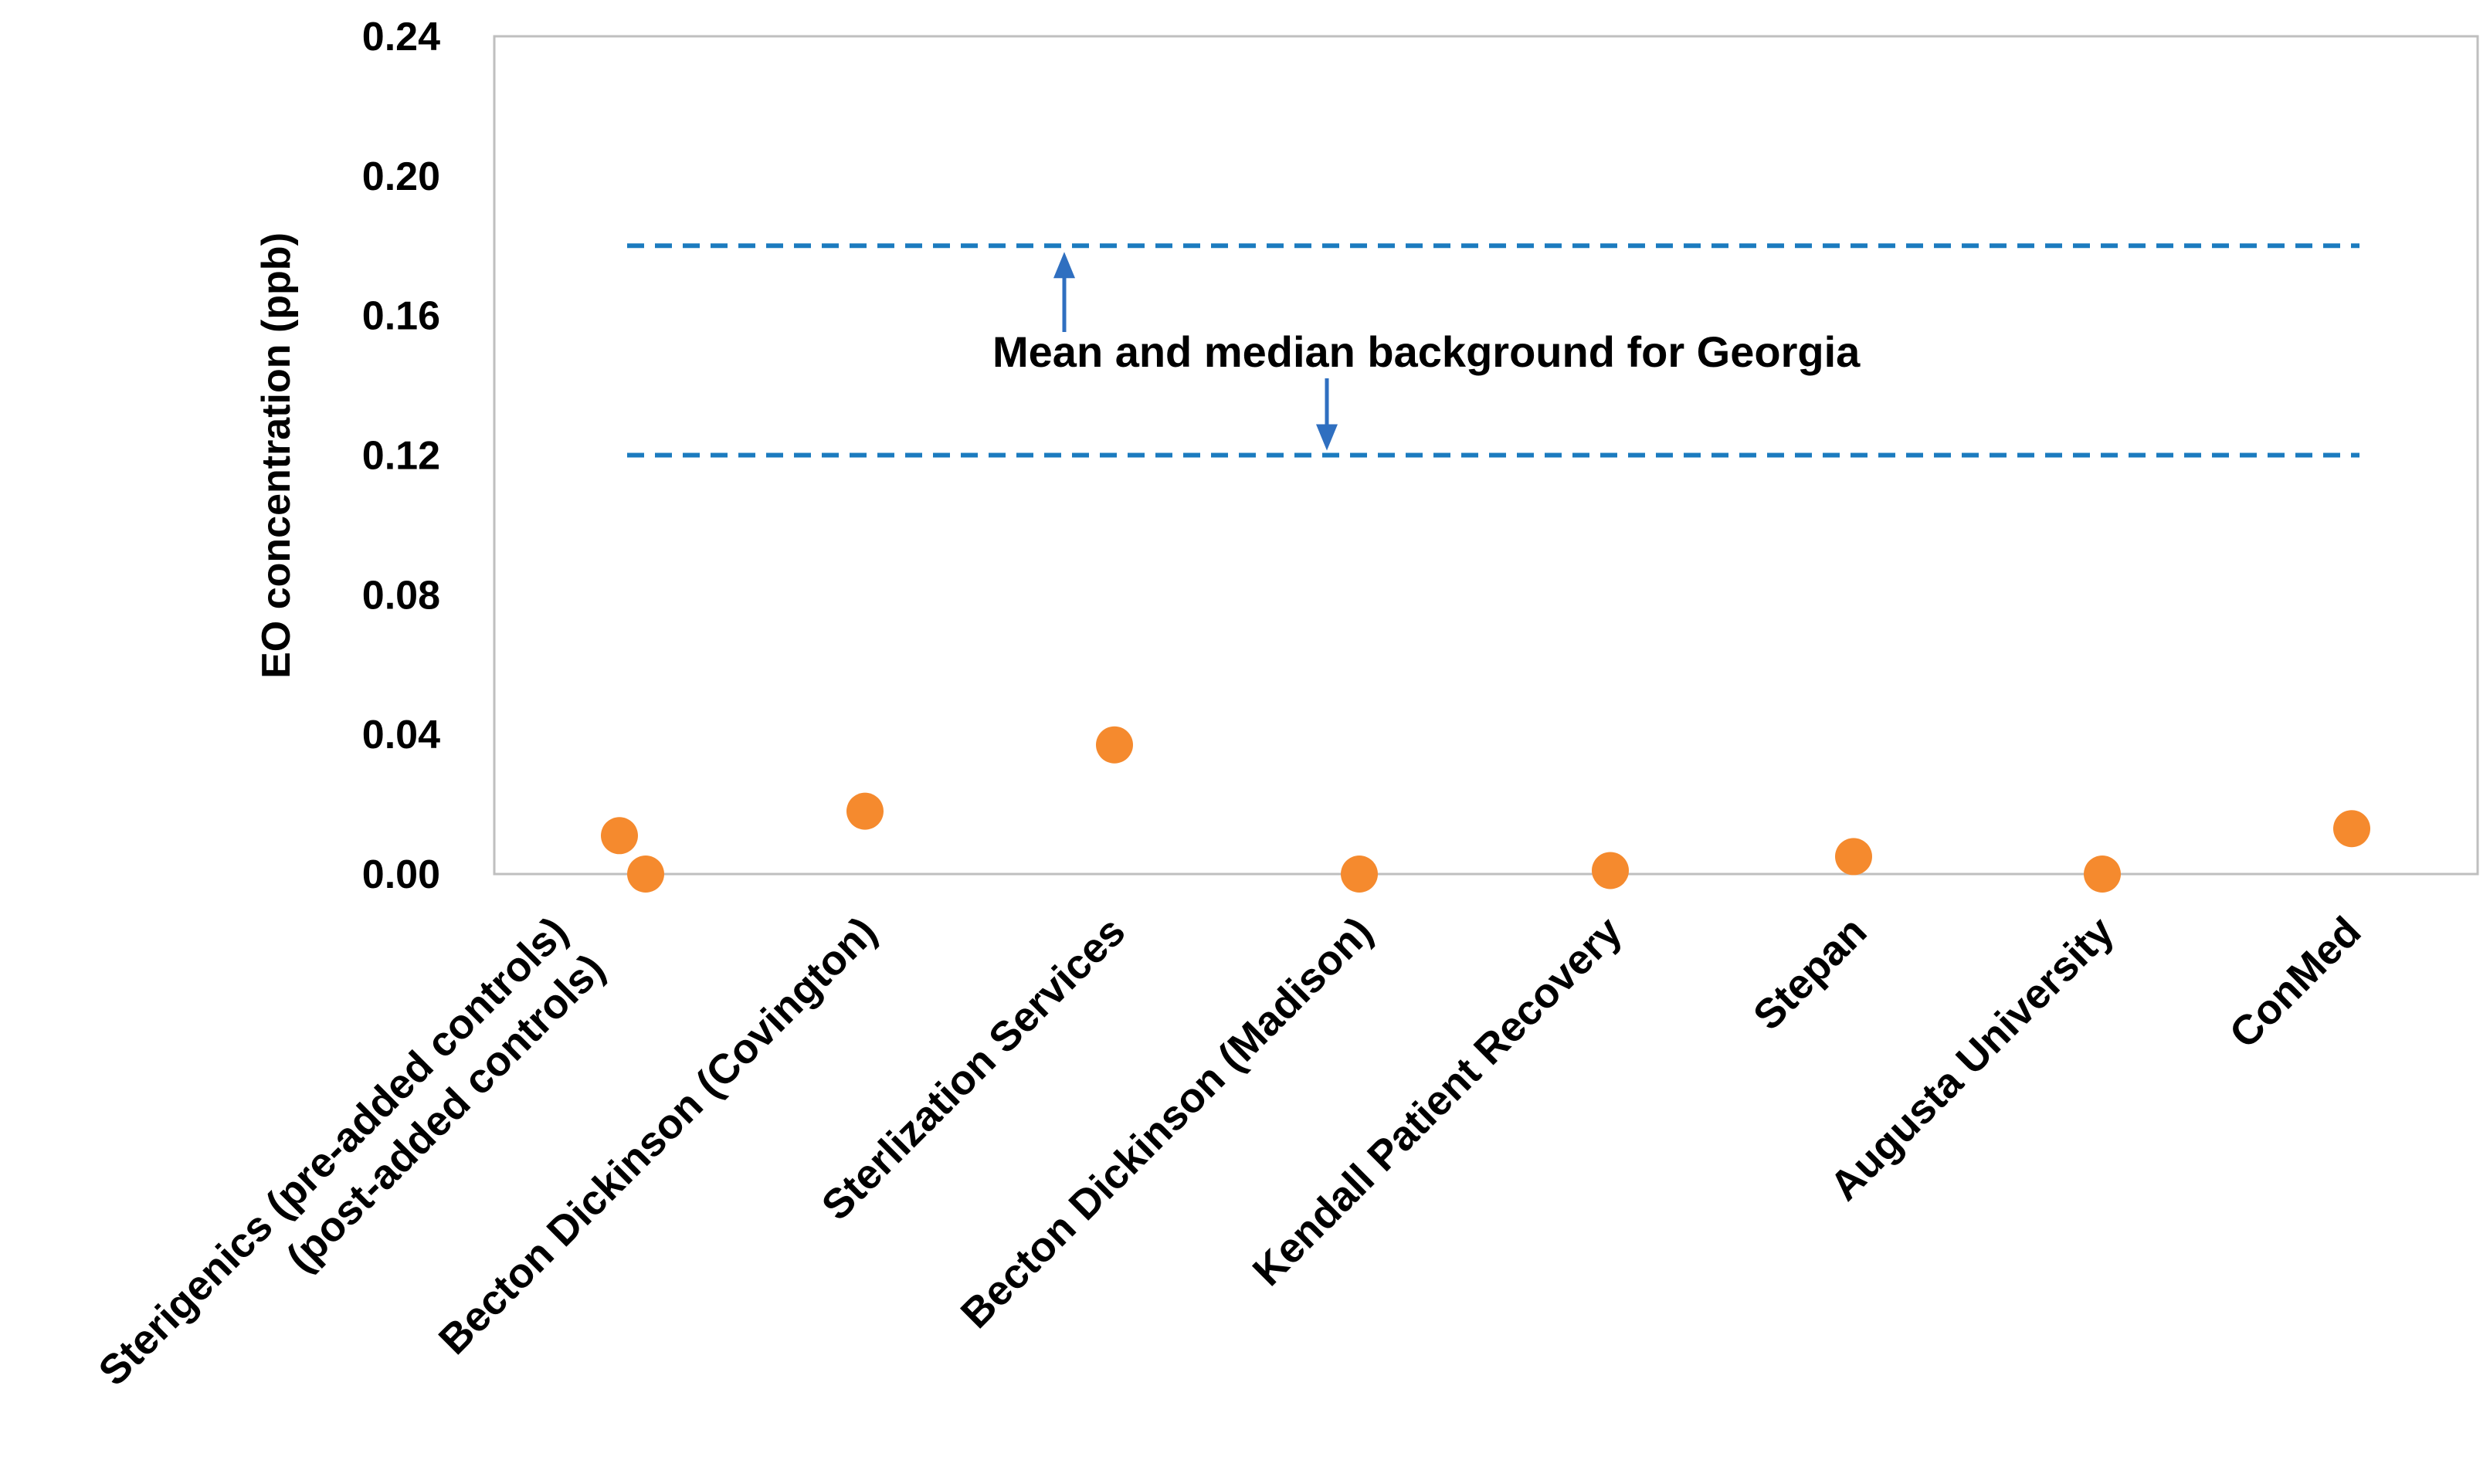 The width and height of the screenshot is (2490, 1484). I want to click on y-tick-label: 0.00, so click(401, 874).